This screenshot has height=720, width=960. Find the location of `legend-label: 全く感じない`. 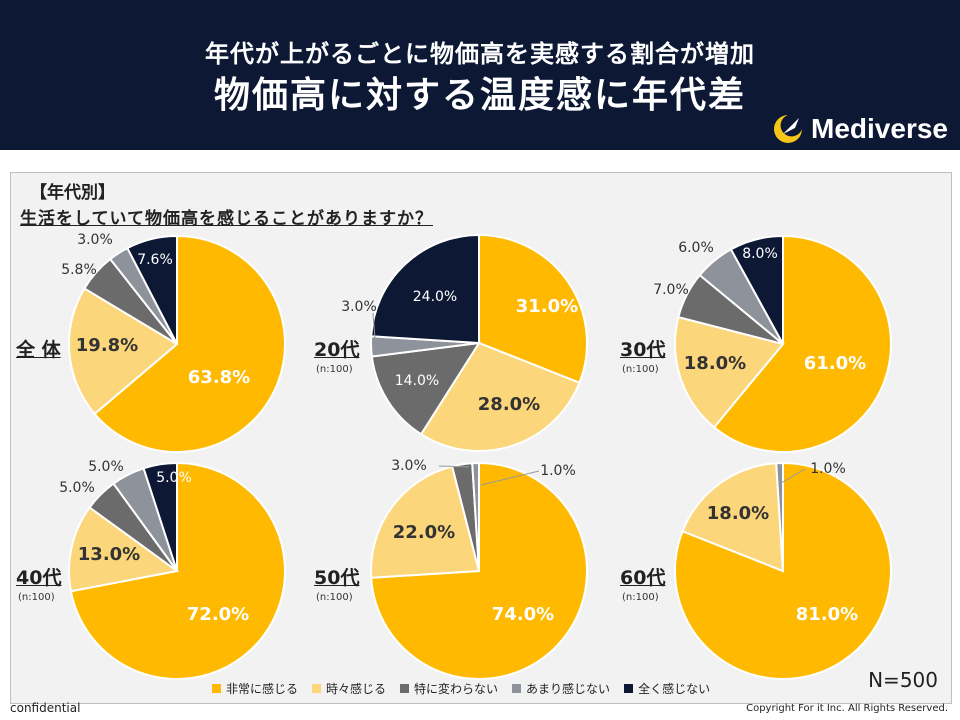

legend-label: 全く感じない is located at coordinates (674, 689).